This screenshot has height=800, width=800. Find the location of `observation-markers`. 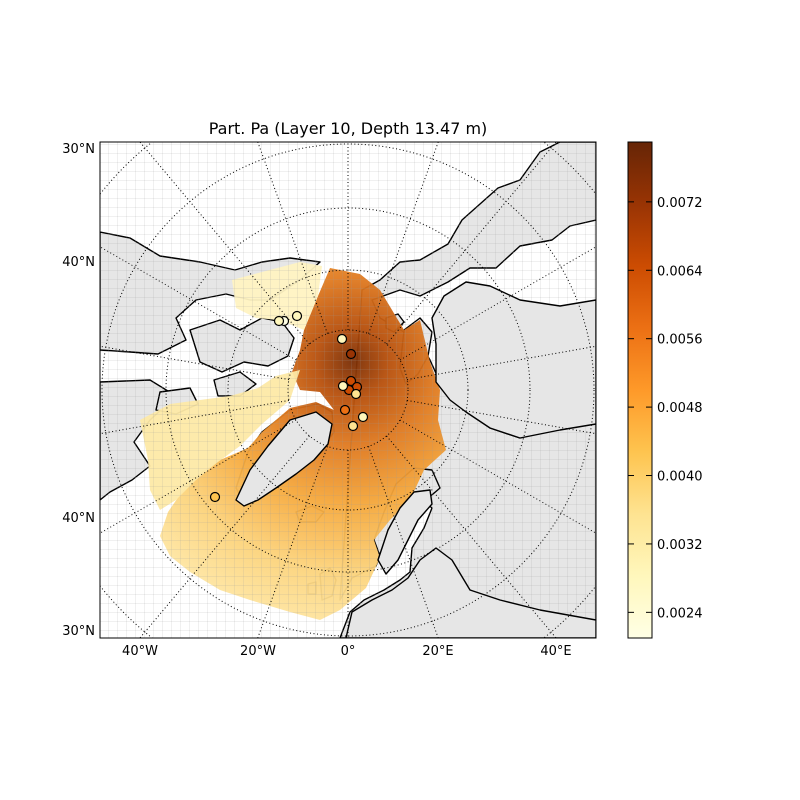

observation-markers is located at coordinates (289, 406).